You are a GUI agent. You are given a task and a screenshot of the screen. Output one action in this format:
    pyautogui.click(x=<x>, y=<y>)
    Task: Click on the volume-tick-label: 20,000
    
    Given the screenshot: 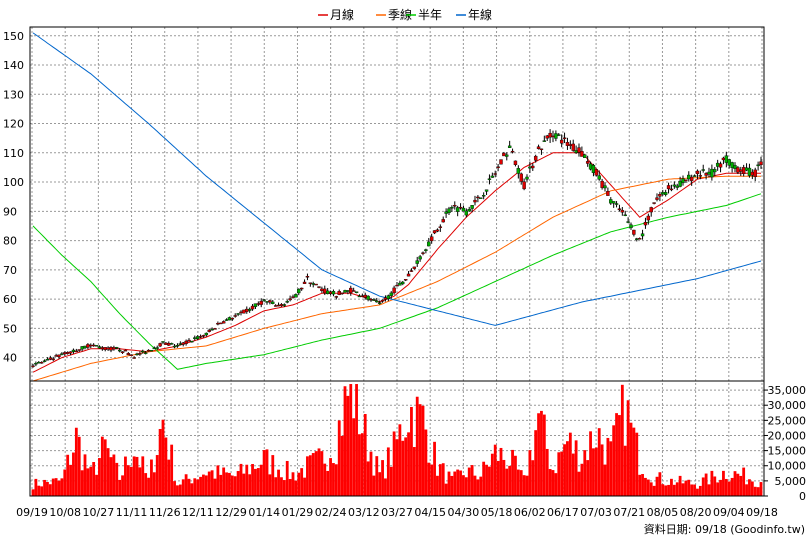 What is the action you would take?
    pyautogui.click(x=787, y=435)
    